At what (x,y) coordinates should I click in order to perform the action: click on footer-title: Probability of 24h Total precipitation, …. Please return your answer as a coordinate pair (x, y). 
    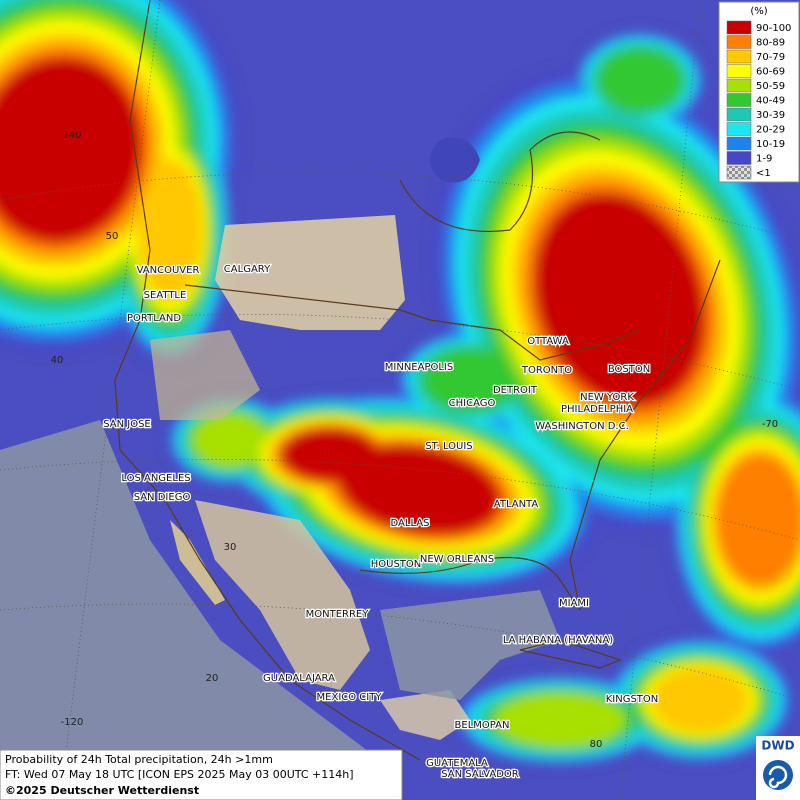
    Looking at the image, I should click on (139, 759).